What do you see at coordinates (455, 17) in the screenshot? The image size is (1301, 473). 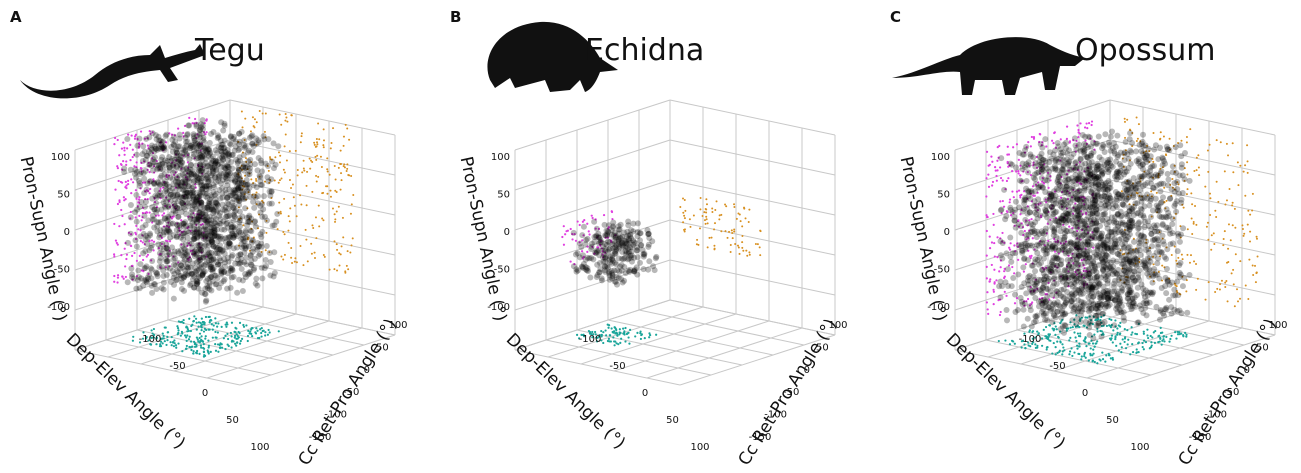 I see `panel-letter: B` at bounding box center [455, 17].